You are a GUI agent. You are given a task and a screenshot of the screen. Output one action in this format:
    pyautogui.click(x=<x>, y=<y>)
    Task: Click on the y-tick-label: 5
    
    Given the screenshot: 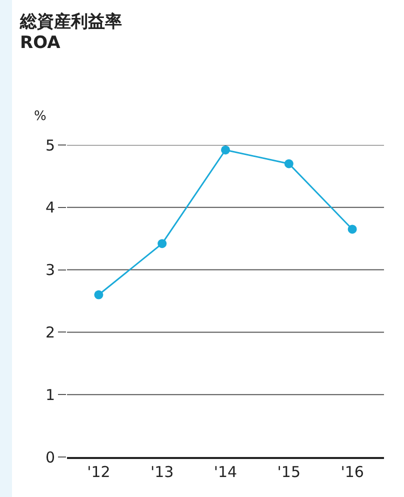 What is the action you would take?
    pyautogui.click(x=50, y=145)
    